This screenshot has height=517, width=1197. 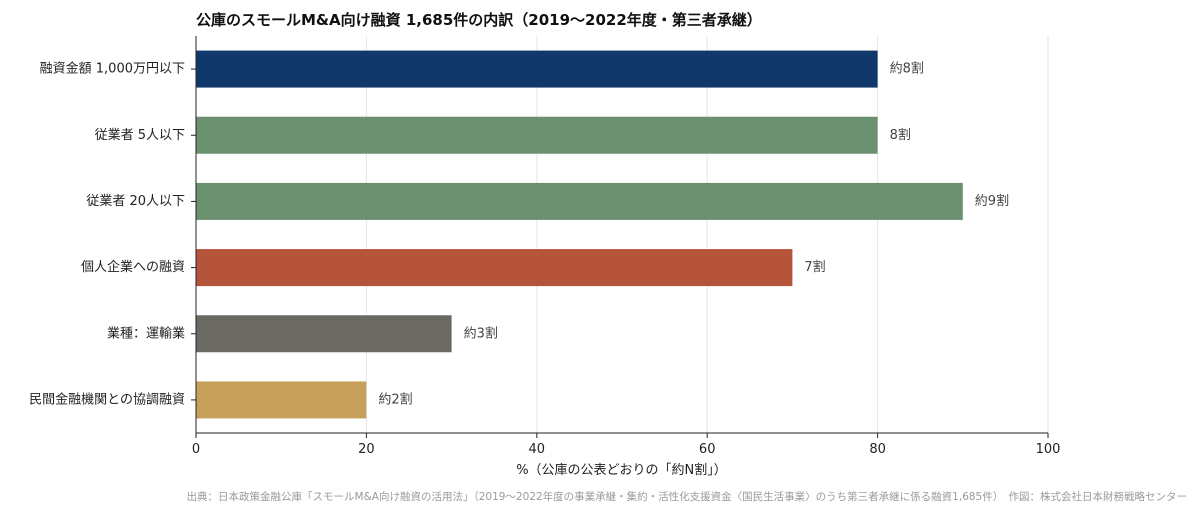 I want to click on x-tick-label-1: 20, so click(x=366, y=449).